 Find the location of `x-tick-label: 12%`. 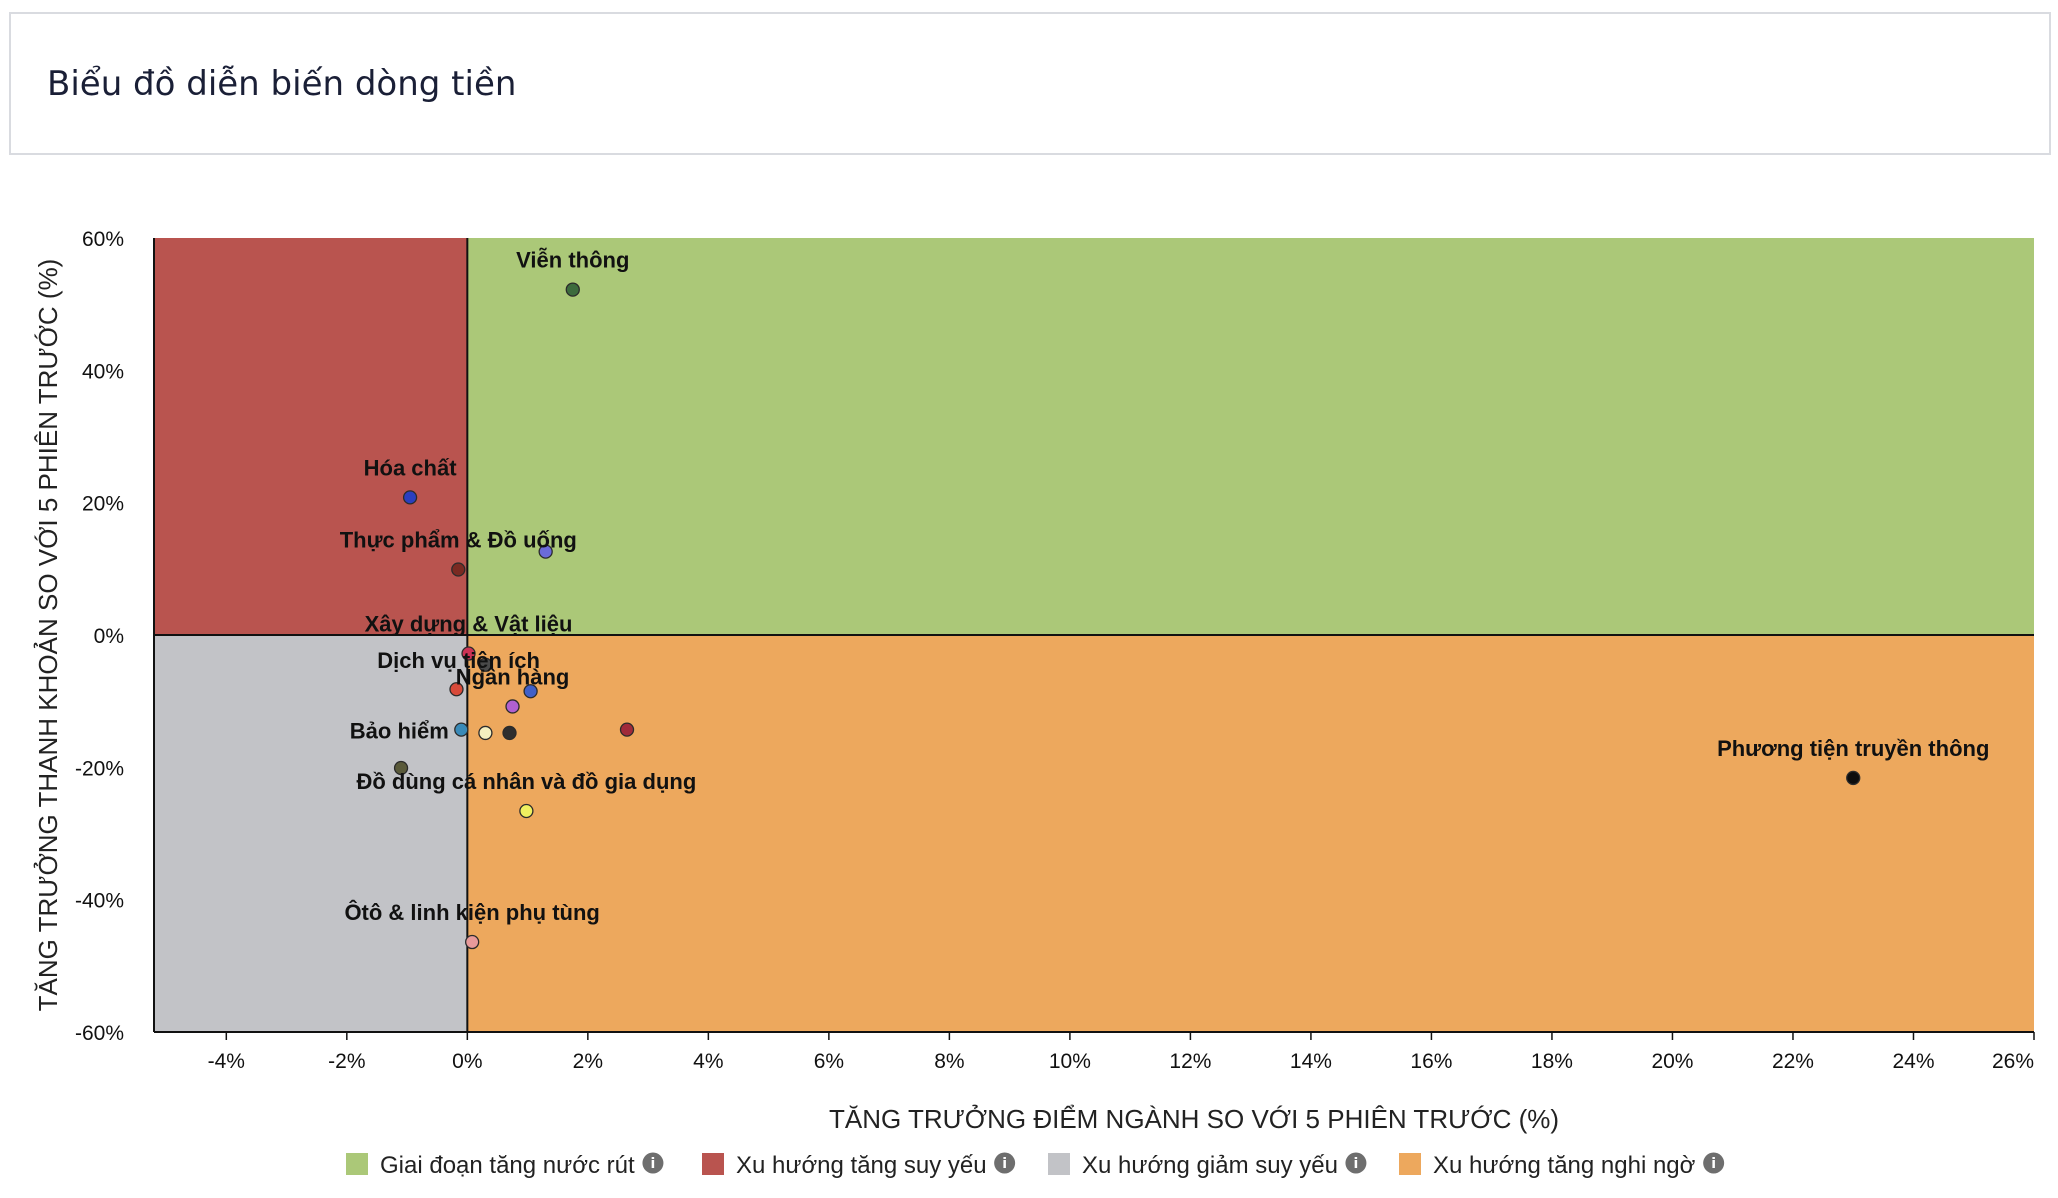

x-tick-label: 12% is located at coordinates (1190, 1061).